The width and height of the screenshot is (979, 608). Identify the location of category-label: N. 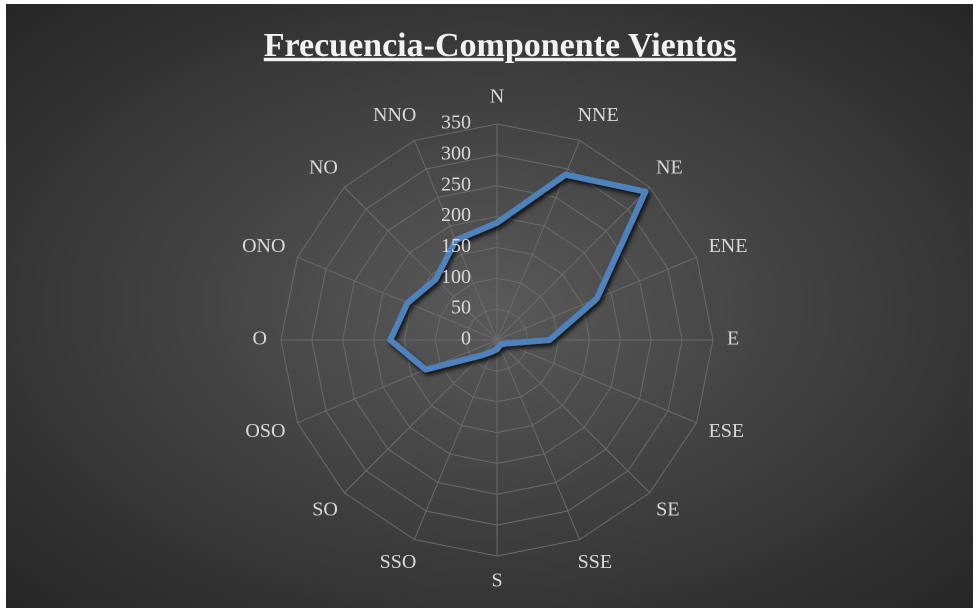
(497, 97).